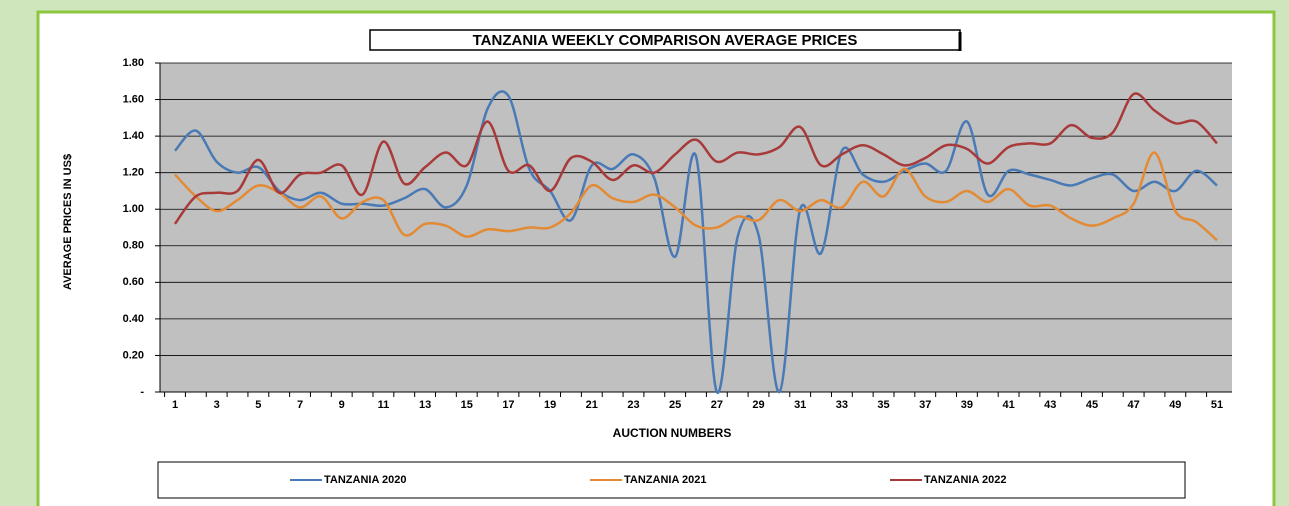 Image resolution: width=1289 pixels, height=506 pixels. What do you see at coordinates (133, 99) in the screenshot?
I see `y-tick-label: 1.60` at bounding box center [133, 99].